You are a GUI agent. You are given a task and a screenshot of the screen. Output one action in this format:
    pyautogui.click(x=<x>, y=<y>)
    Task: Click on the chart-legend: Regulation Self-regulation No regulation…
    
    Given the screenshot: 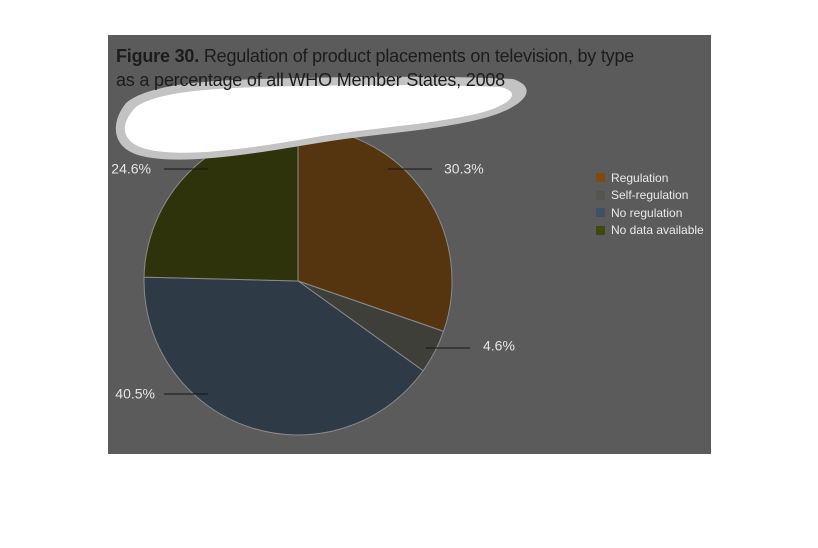 What is the action you would take?
    pyautogui.click(x=650, y=204)
    